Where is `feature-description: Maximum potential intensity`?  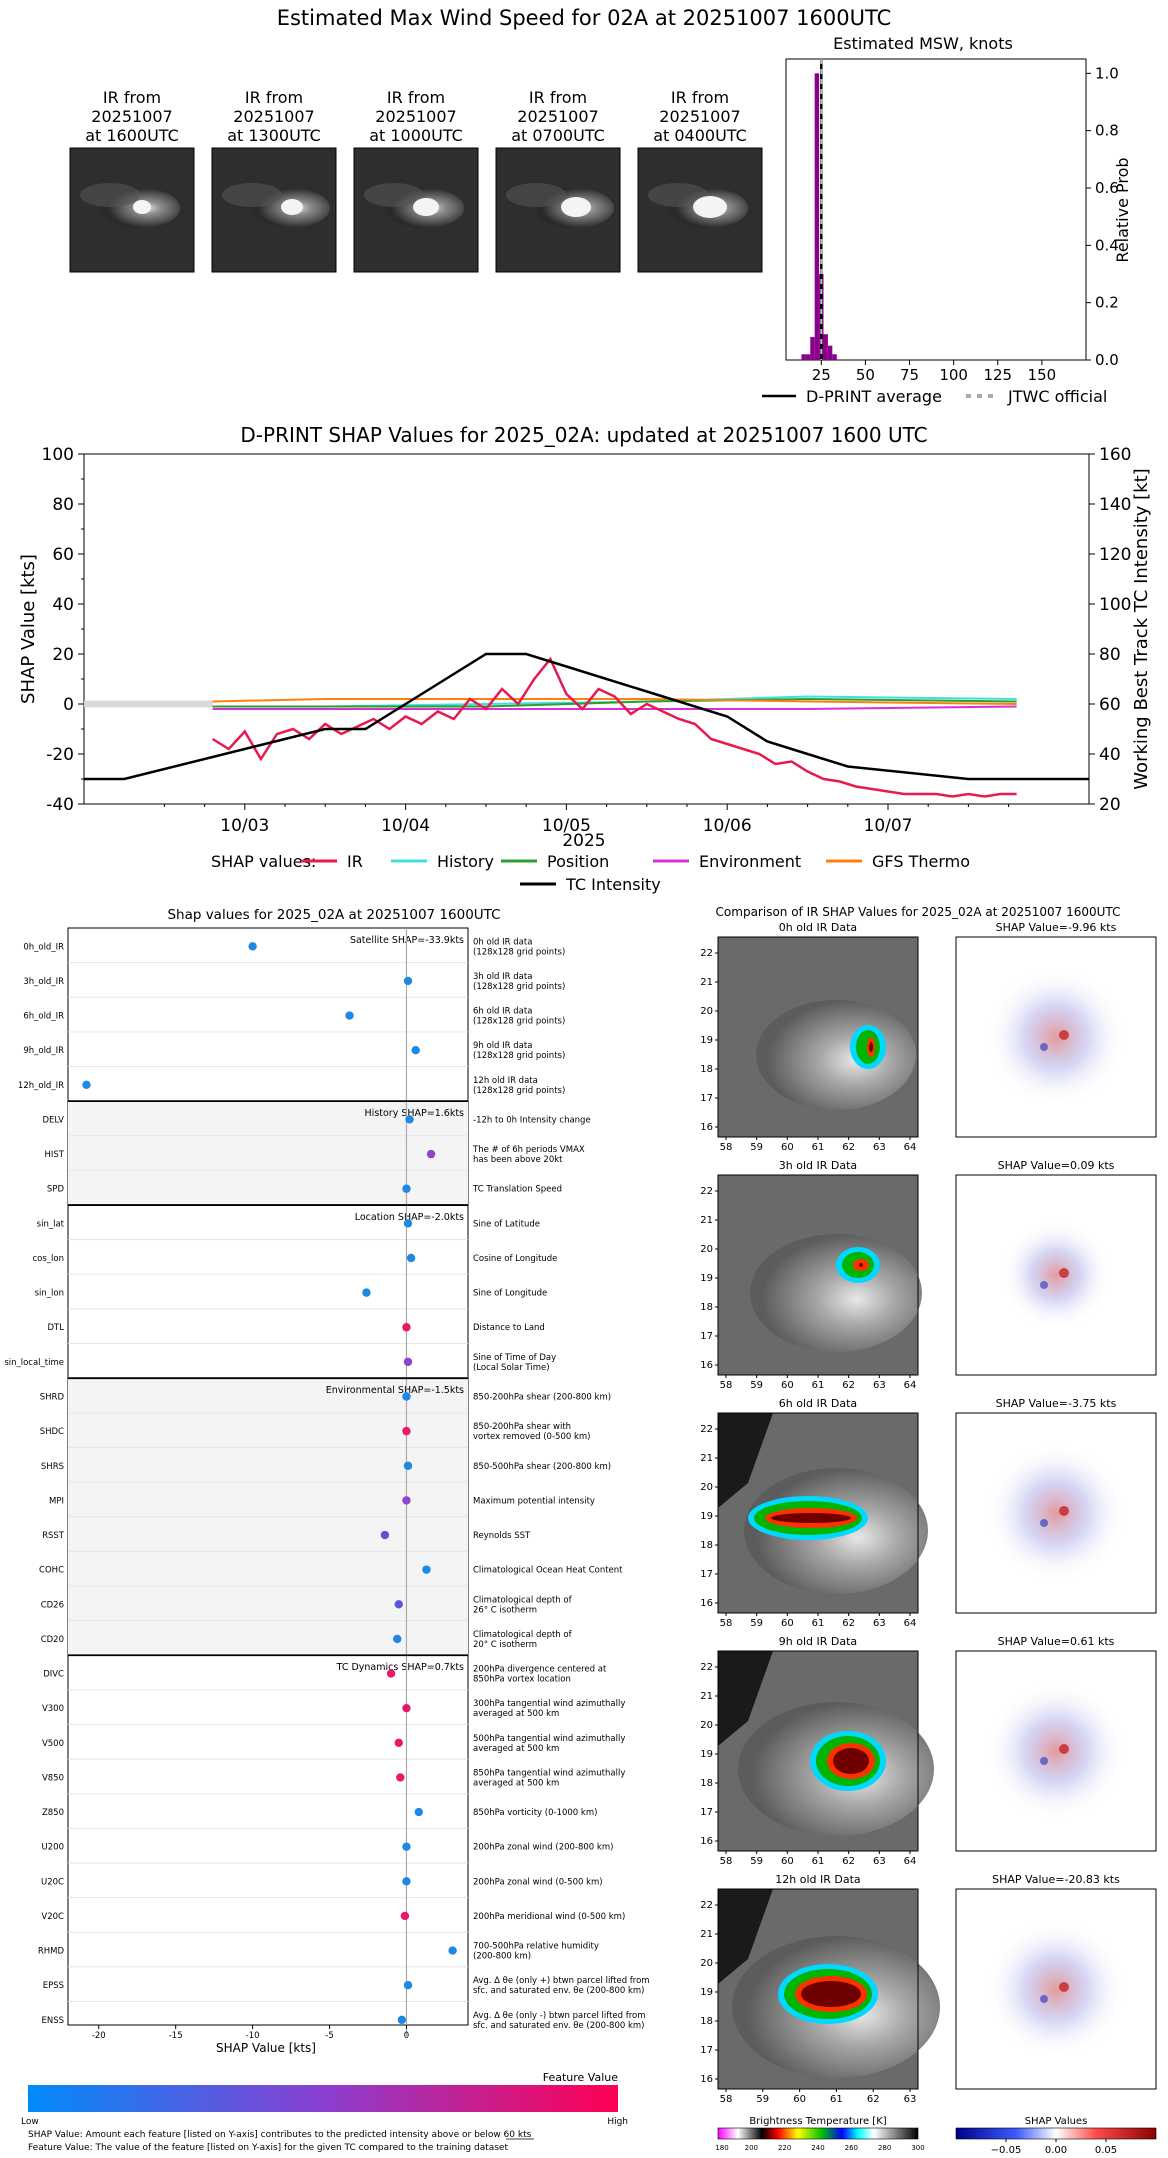
feature-description: Maximum potential intensity is located at coordinates (534, 1501).